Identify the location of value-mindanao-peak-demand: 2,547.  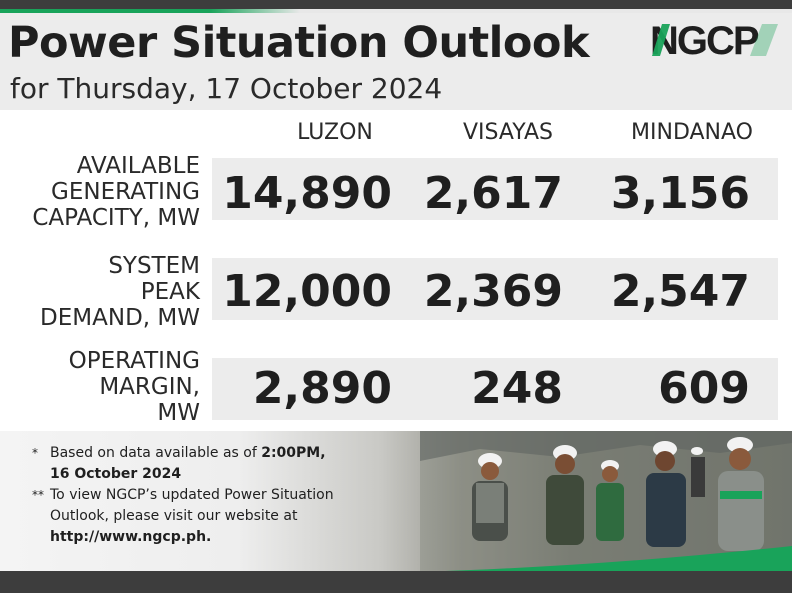
(680, 291).